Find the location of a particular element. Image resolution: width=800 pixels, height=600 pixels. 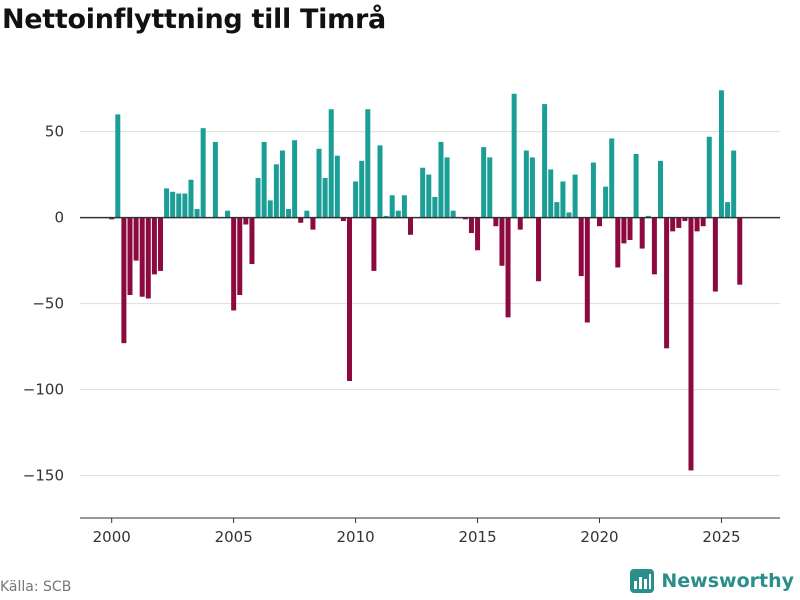

newsworthy-logo-icon is located at coordinates (642, 581).